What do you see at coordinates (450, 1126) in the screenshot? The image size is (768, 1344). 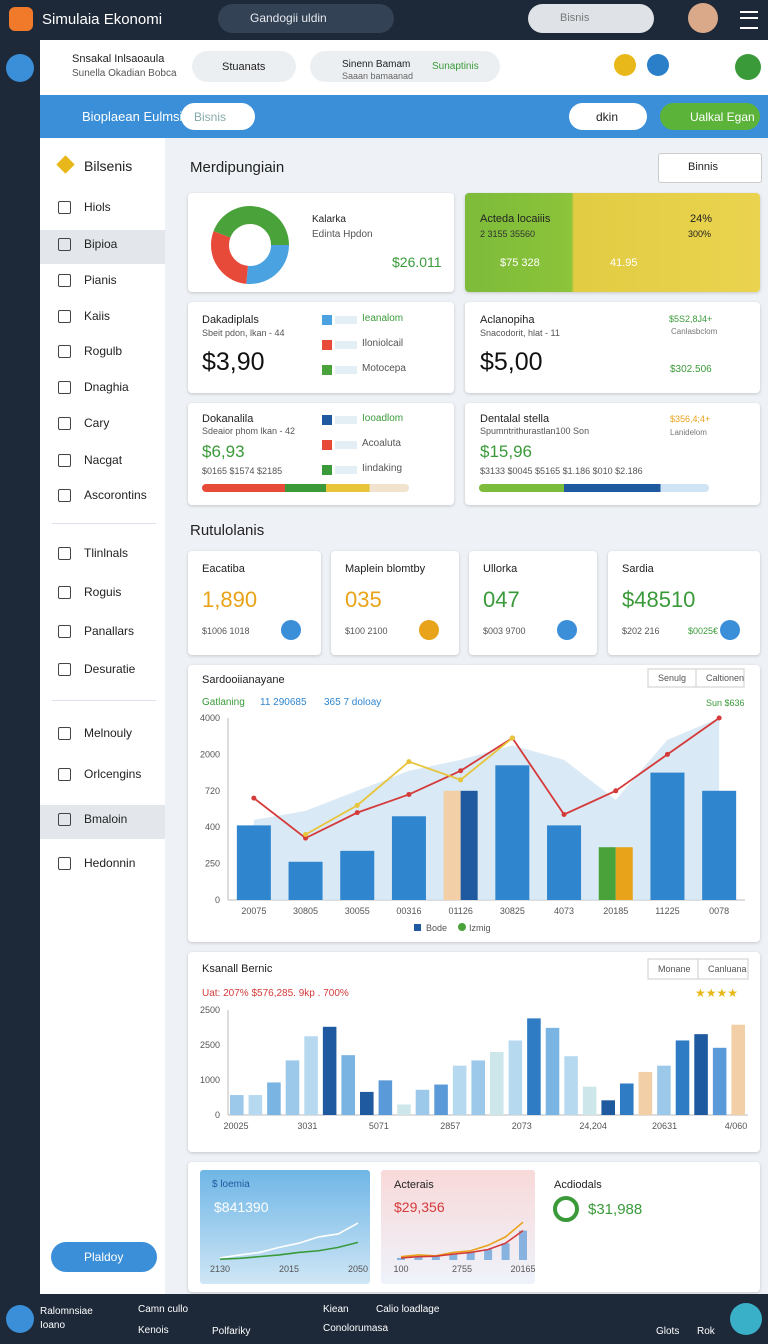 I see `x-label: 2857` at bounding box center [450, 1126].